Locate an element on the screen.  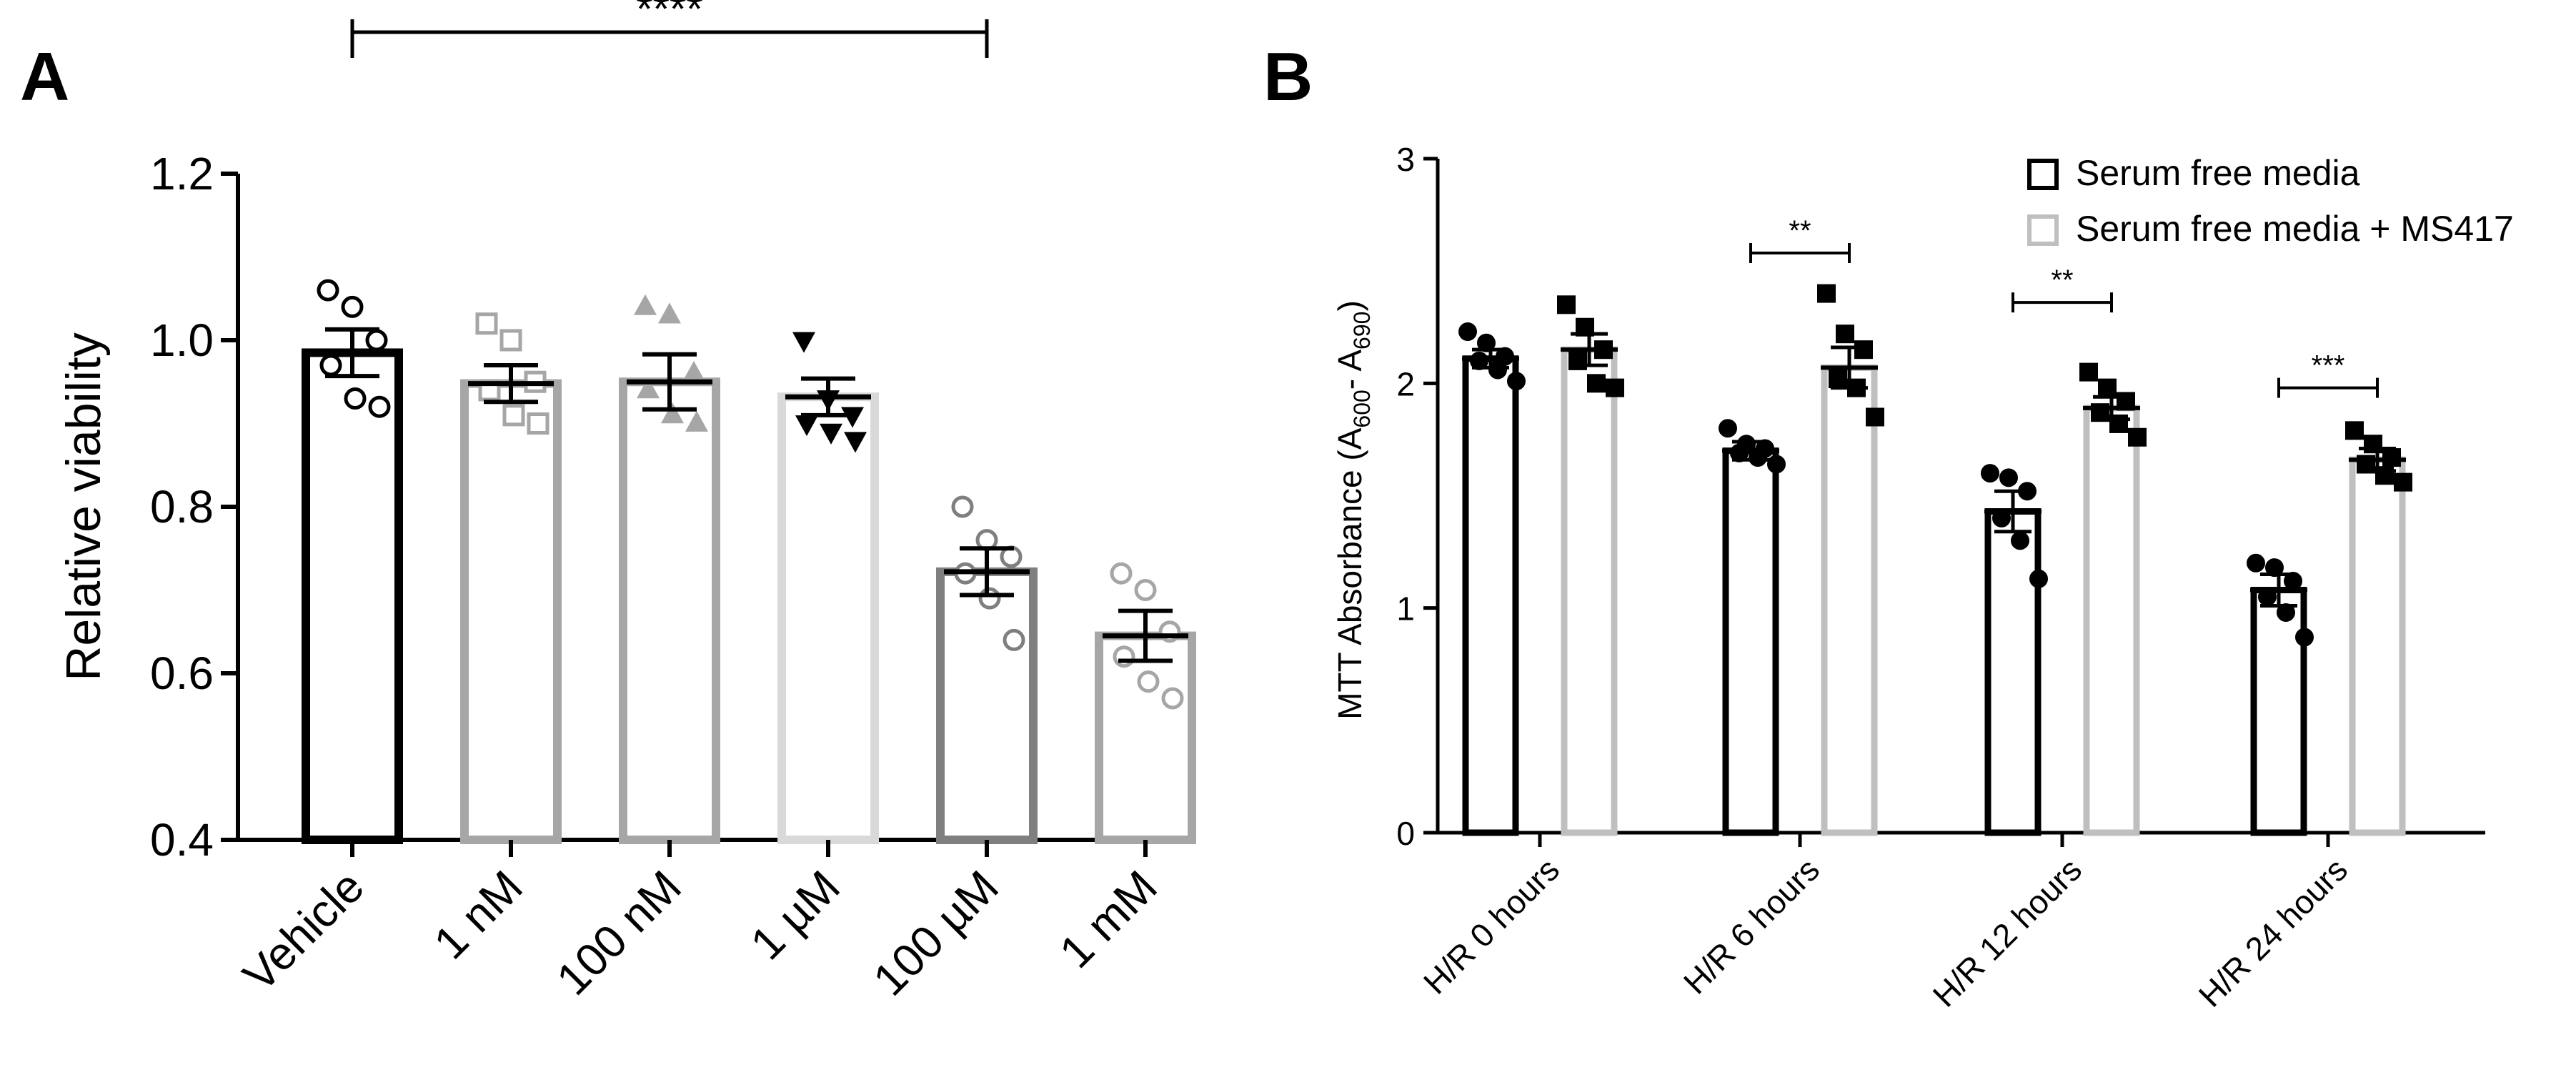
y-axis-label: MTT Absorbance (A600- A690) is located at coordinates (1353, 510).